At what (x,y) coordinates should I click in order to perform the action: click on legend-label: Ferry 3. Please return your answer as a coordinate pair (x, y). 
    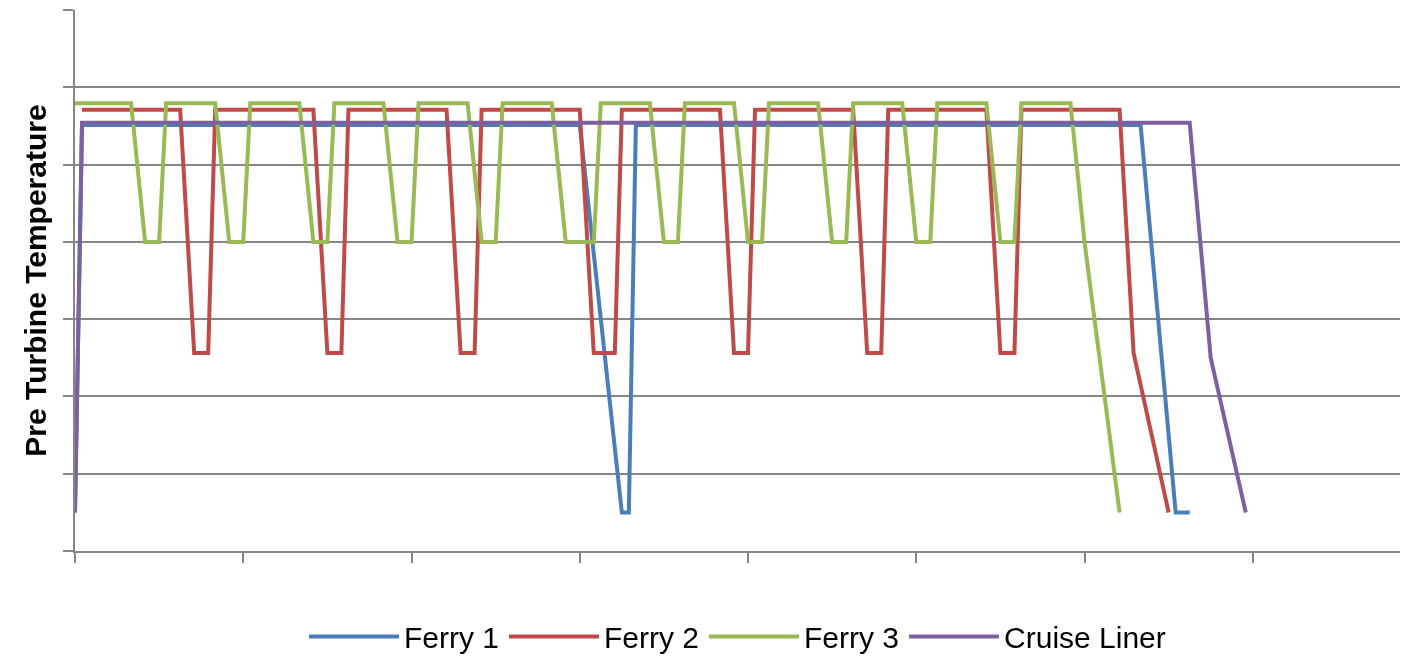
    Looking at the image, I should click on (852, 638).